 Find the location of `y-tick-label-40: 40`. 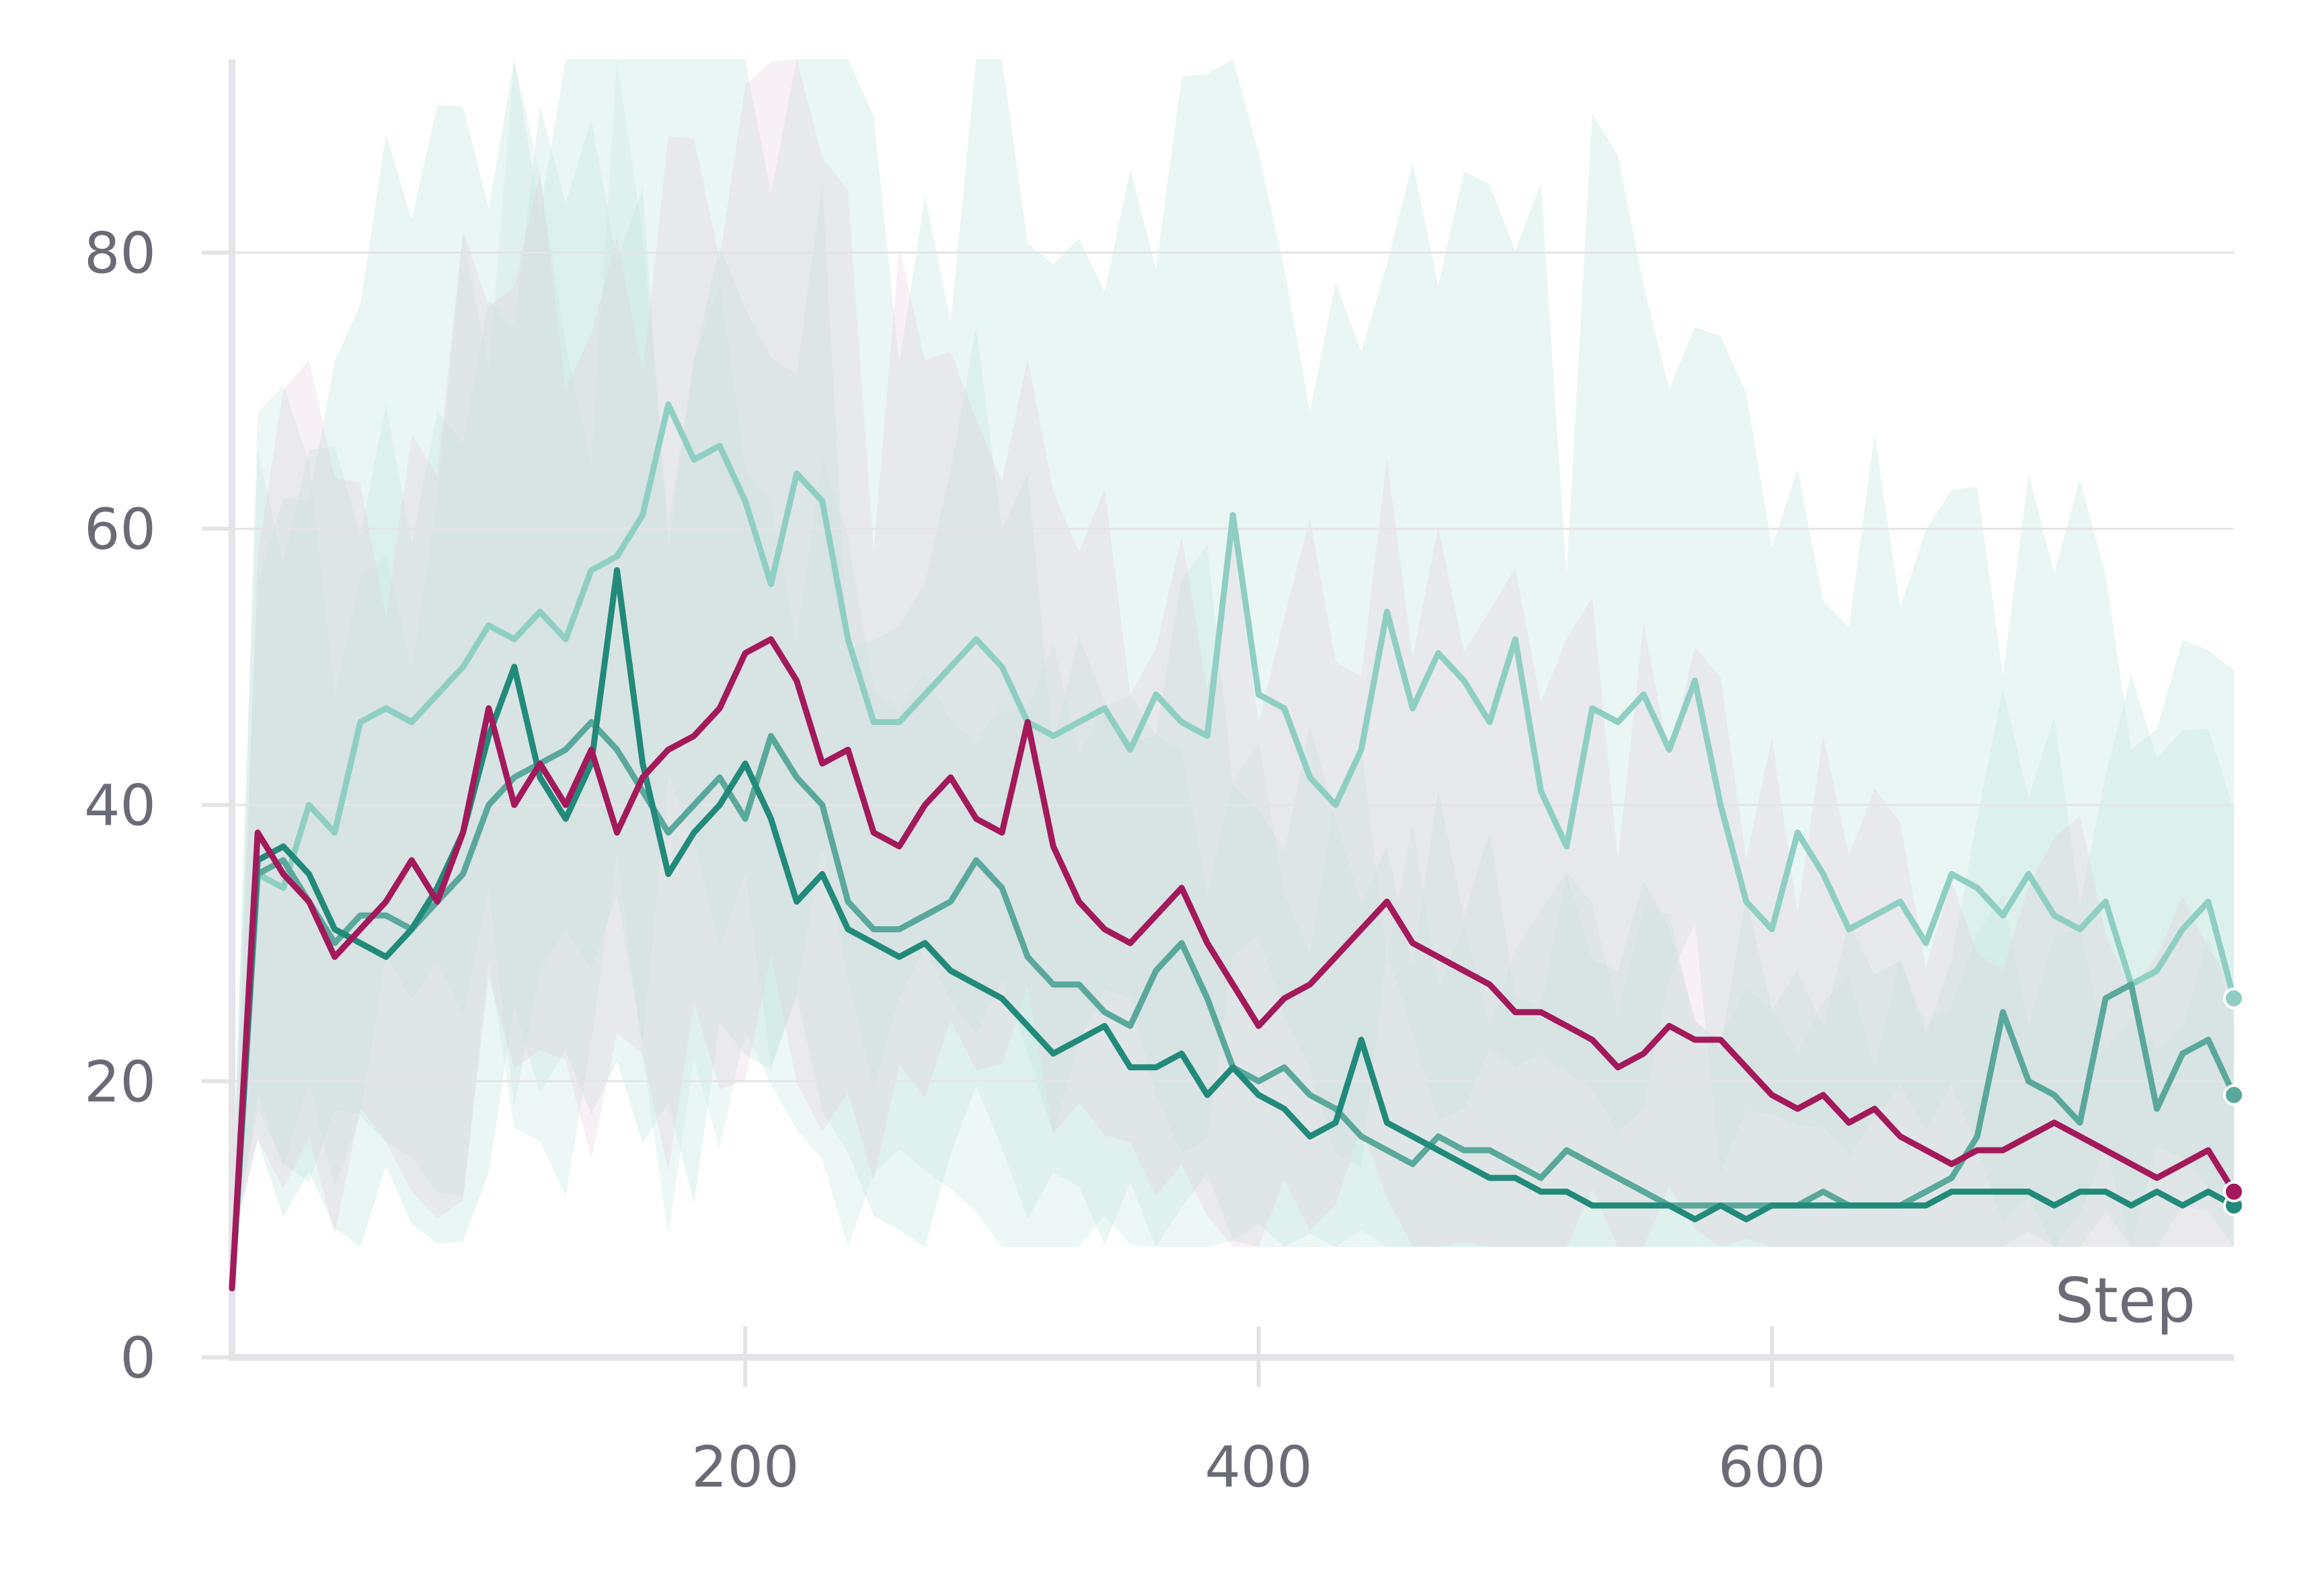

y-tick-label-40: 40 is located at coordinates (120, 806).